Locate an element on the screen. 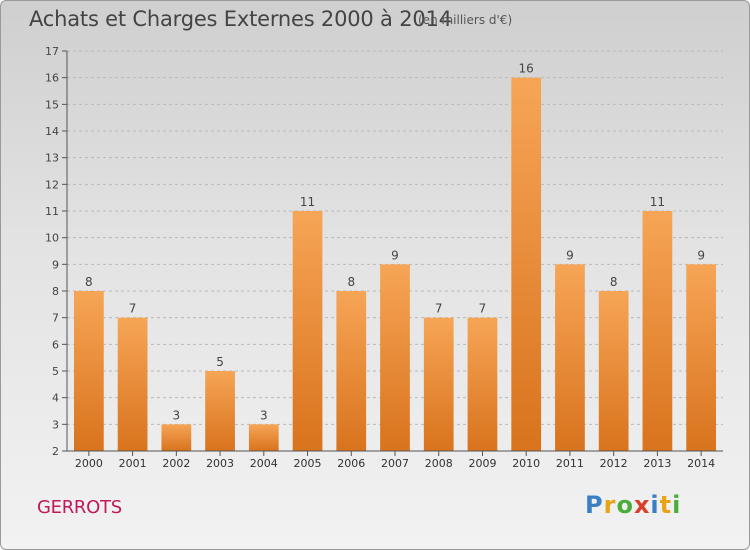 The width and height of the screenshot is (750, 550). x-tick-label: 2001 is located at coordinates (133, 463).